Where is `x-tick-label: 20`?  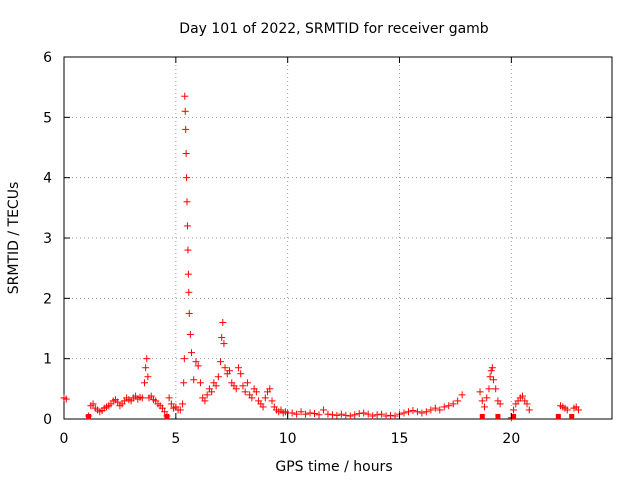 x-tick-label: 20 is located at coordinates (511, 439).